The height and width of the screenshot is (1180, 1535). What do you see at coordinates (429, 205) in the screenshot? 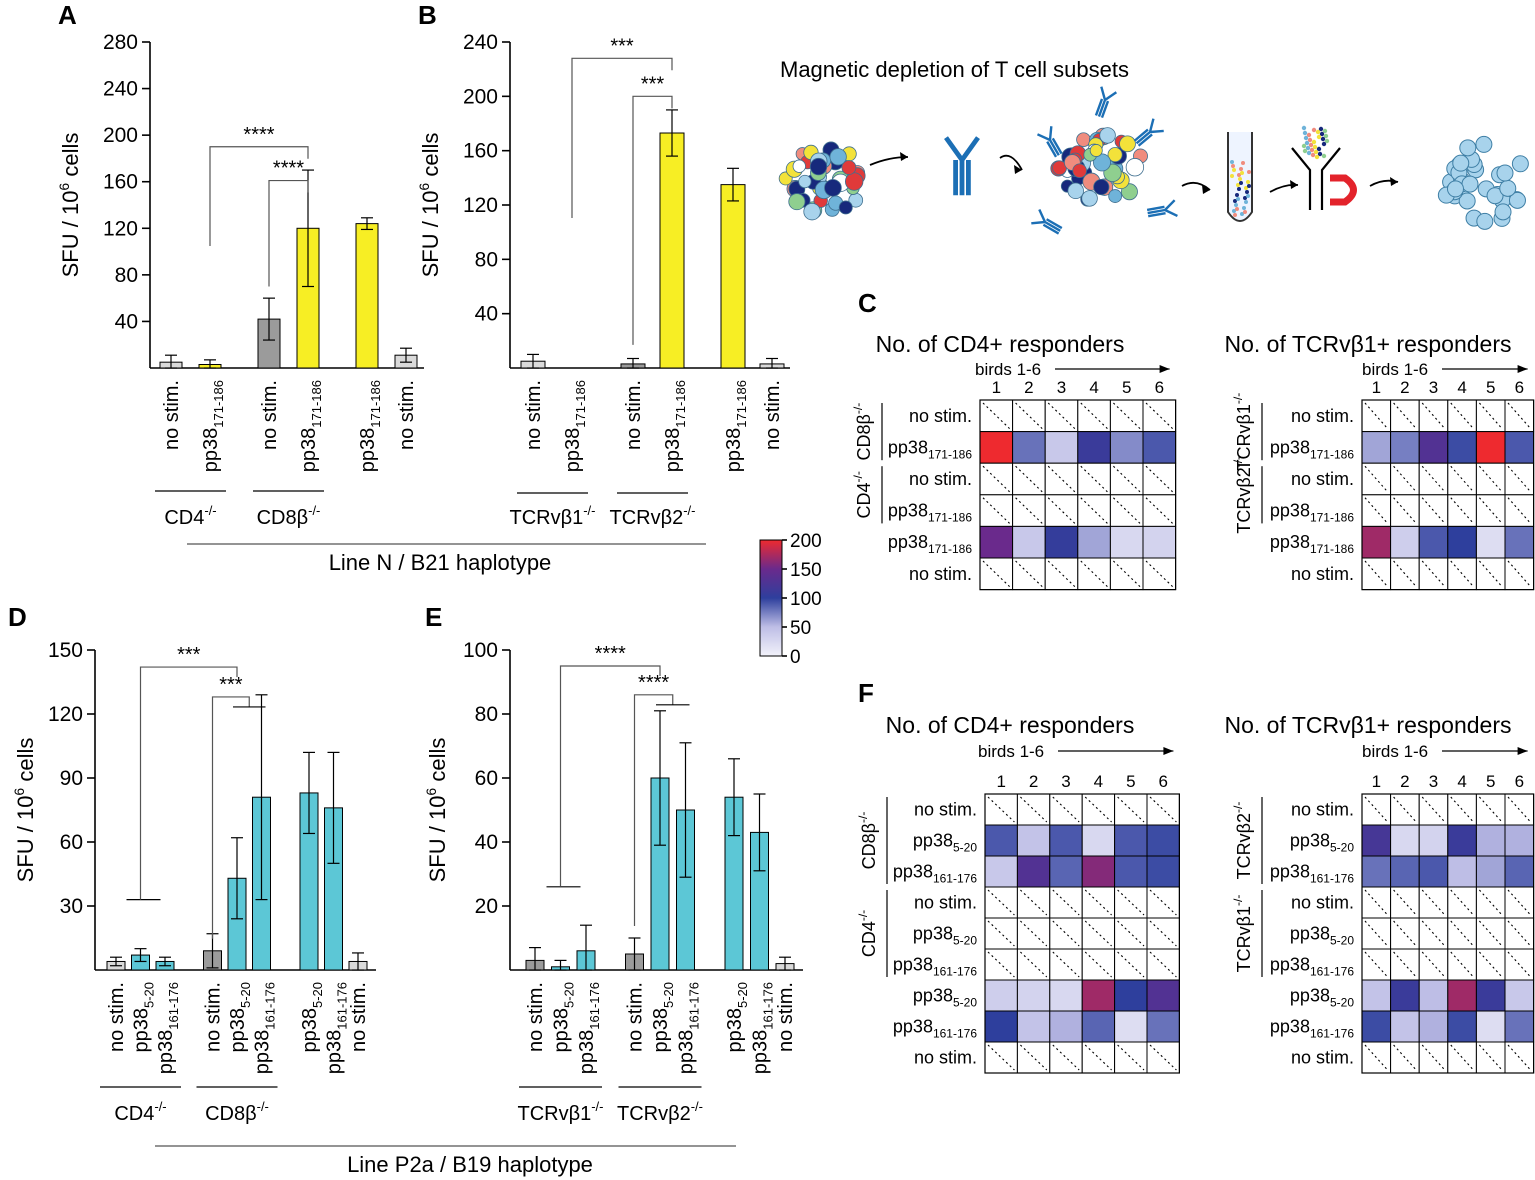
I see `y-axis-label: SFU / 106 cells` at bounding box center [429, 205].